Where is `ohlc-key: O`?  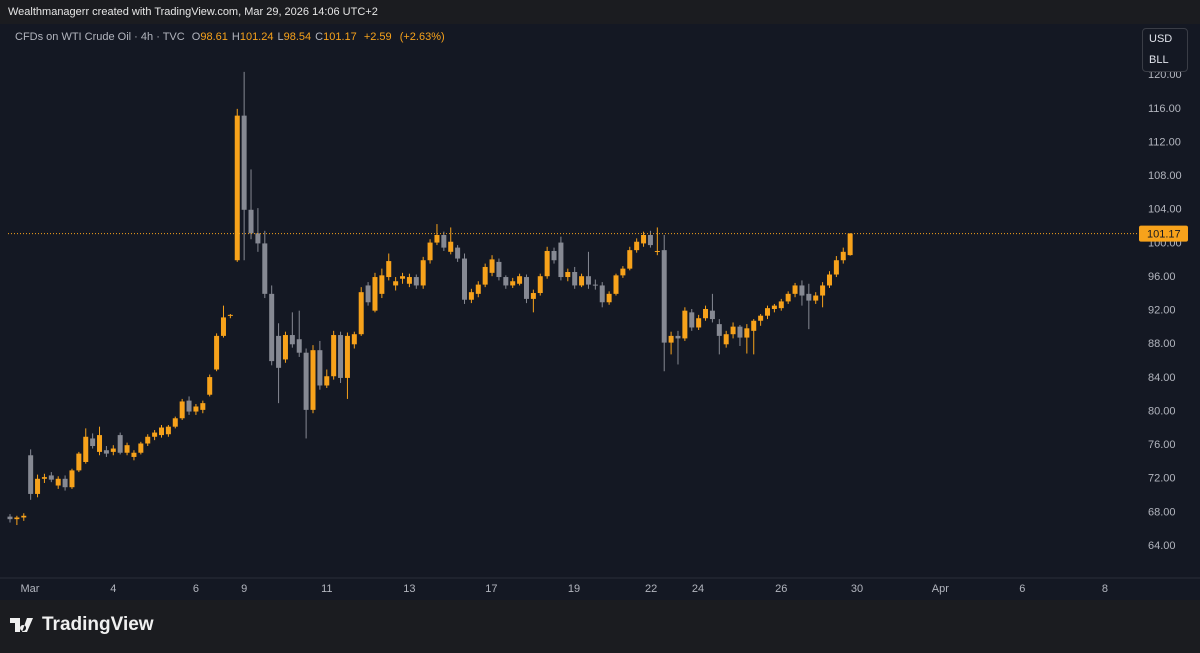 ohlc-key: O is located at coordinates (196, 37).